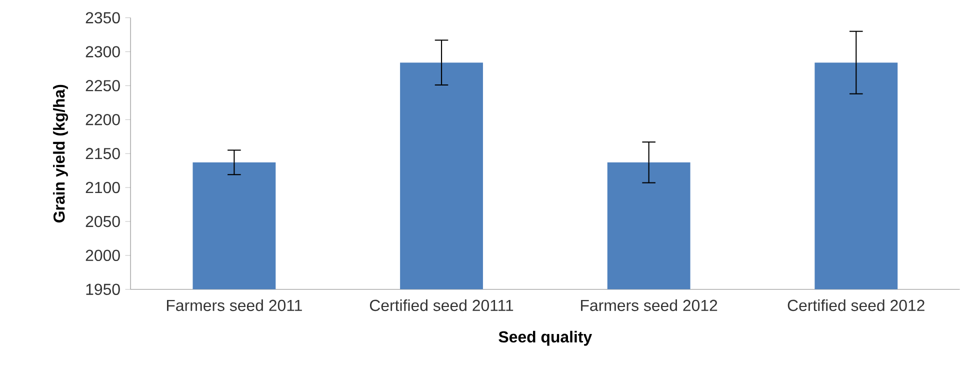  I want to click on y-tick-label: 2250, so click(103, 86).